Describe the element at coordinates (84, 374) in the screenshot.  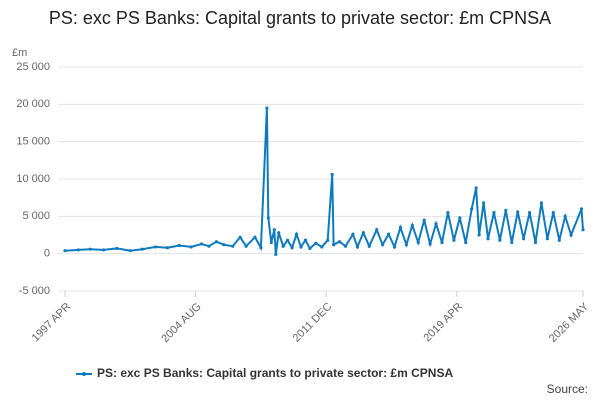
I see `legend-marker` at that location.